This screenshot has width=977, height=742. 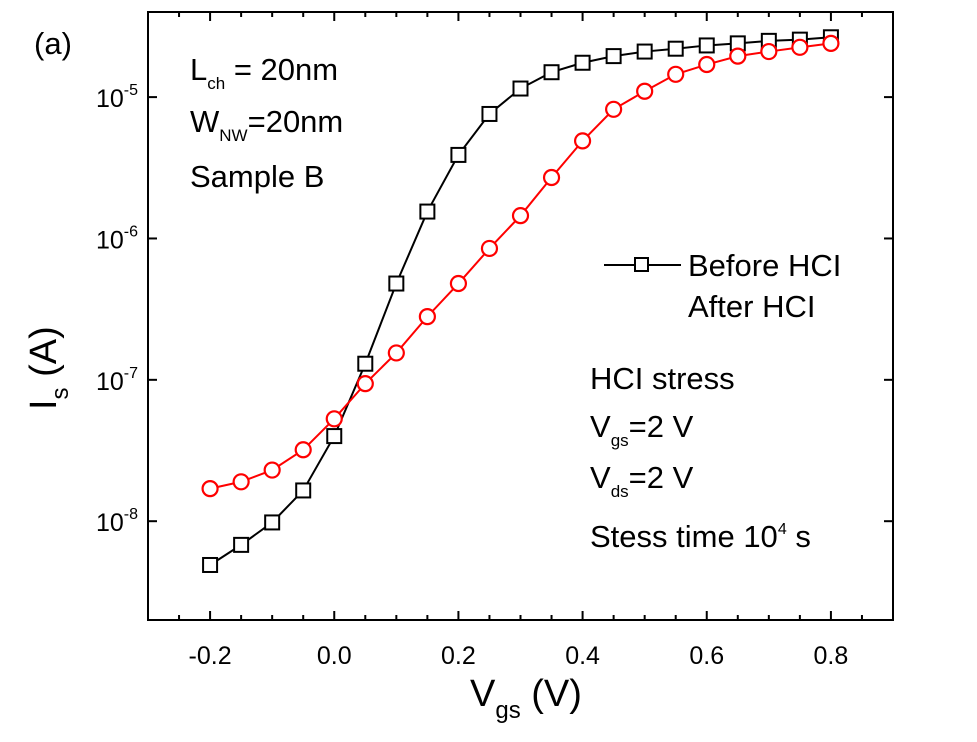 I want to click on stress-vds: Vds=2 V, so click(x=642, y=480).